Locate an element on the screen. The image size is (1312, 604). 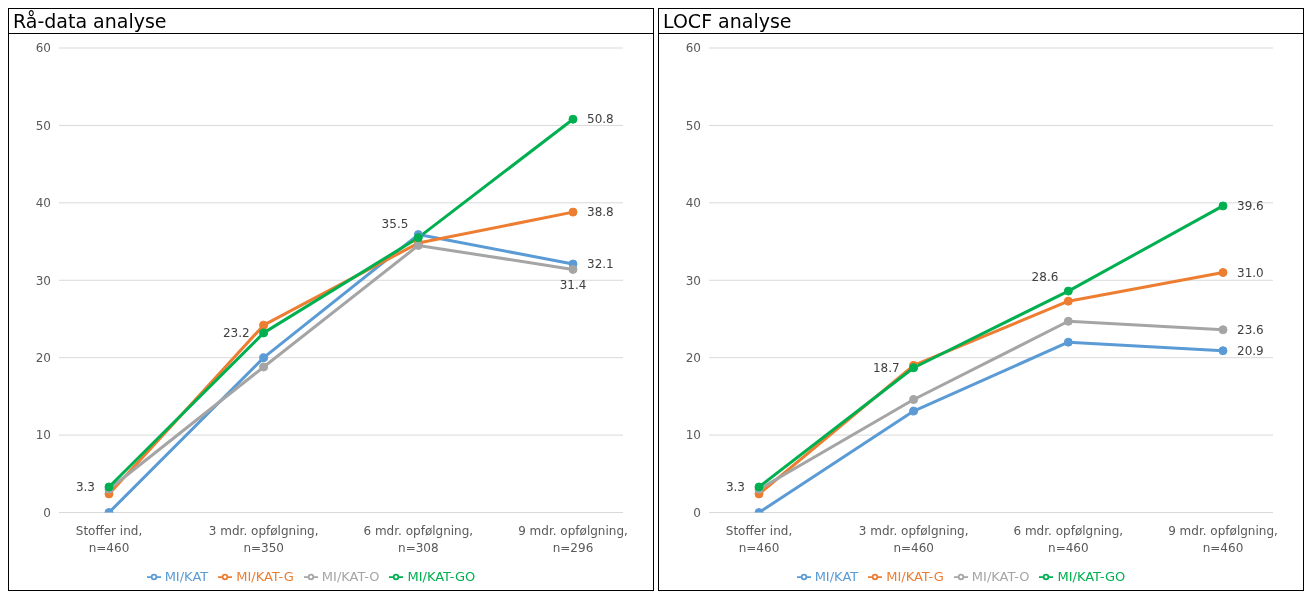
data-label: 31.0 is located at coordinates (1250, 272).